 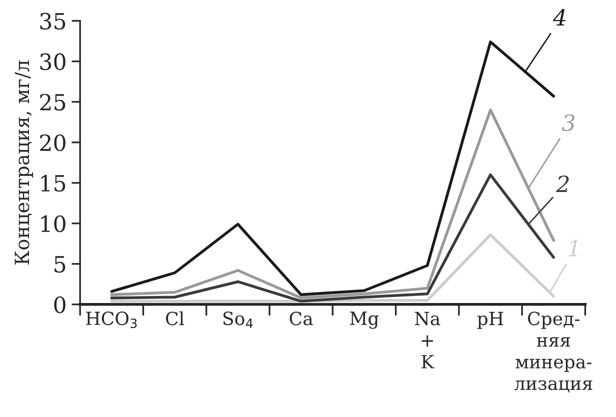 What do you see at coordinates (60, 264) in the screenshot?
I see `y-tick-label: 5` at bounding box center [60, 264].